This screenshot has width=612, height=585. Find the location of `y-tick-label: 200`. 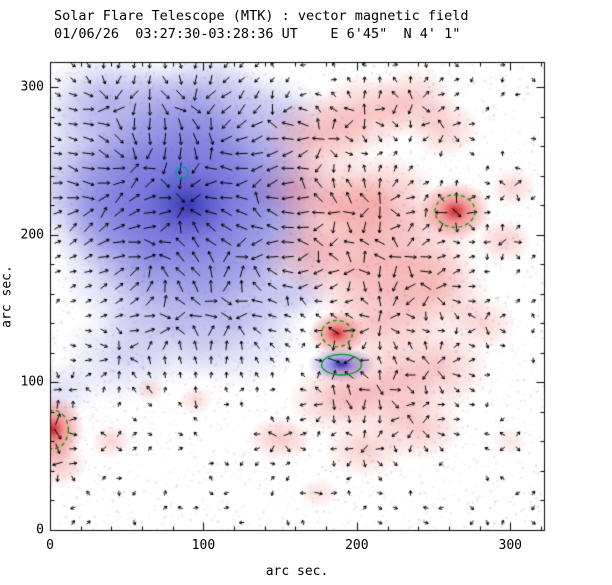

y-tick-label: 200 is located at coordinates (32, 235).